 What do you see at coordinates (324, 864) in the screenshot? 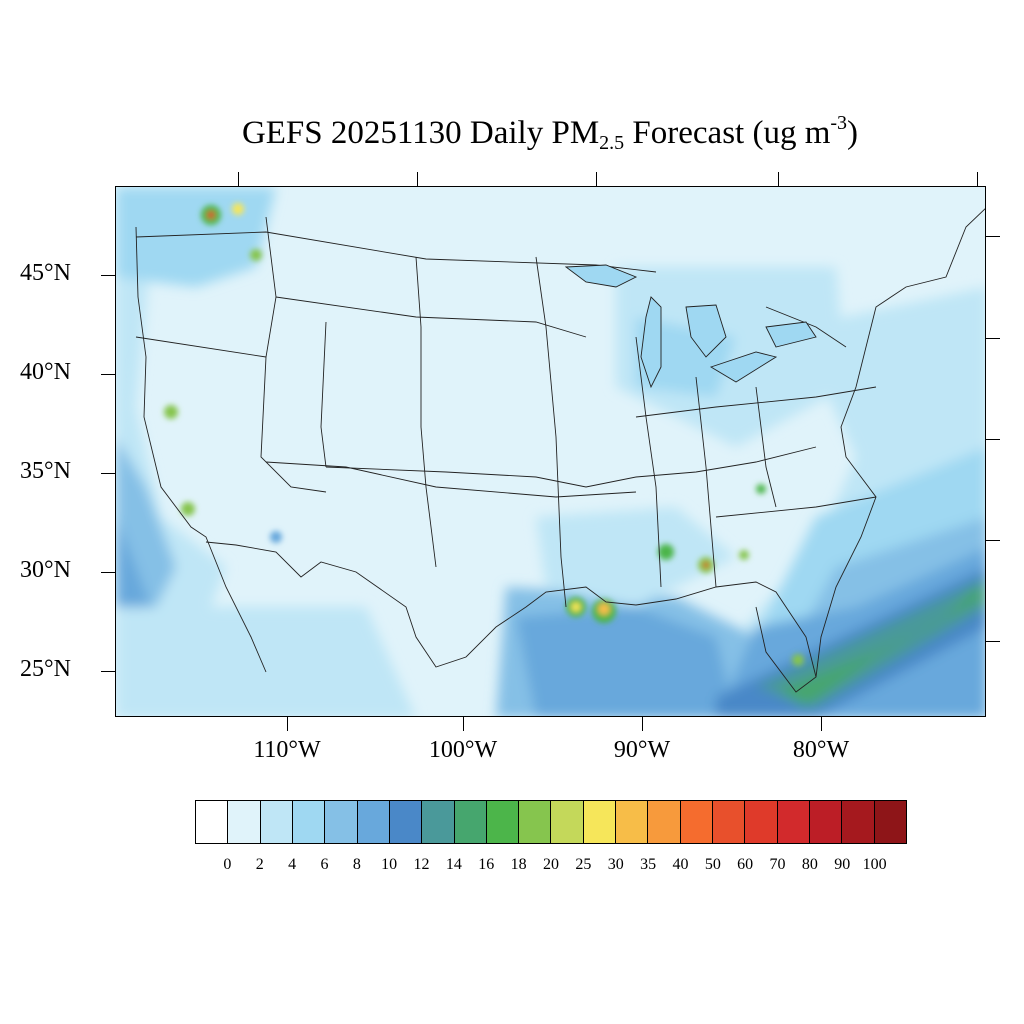
I see `colorbar-label: 6` at bounding box center [324, 864].